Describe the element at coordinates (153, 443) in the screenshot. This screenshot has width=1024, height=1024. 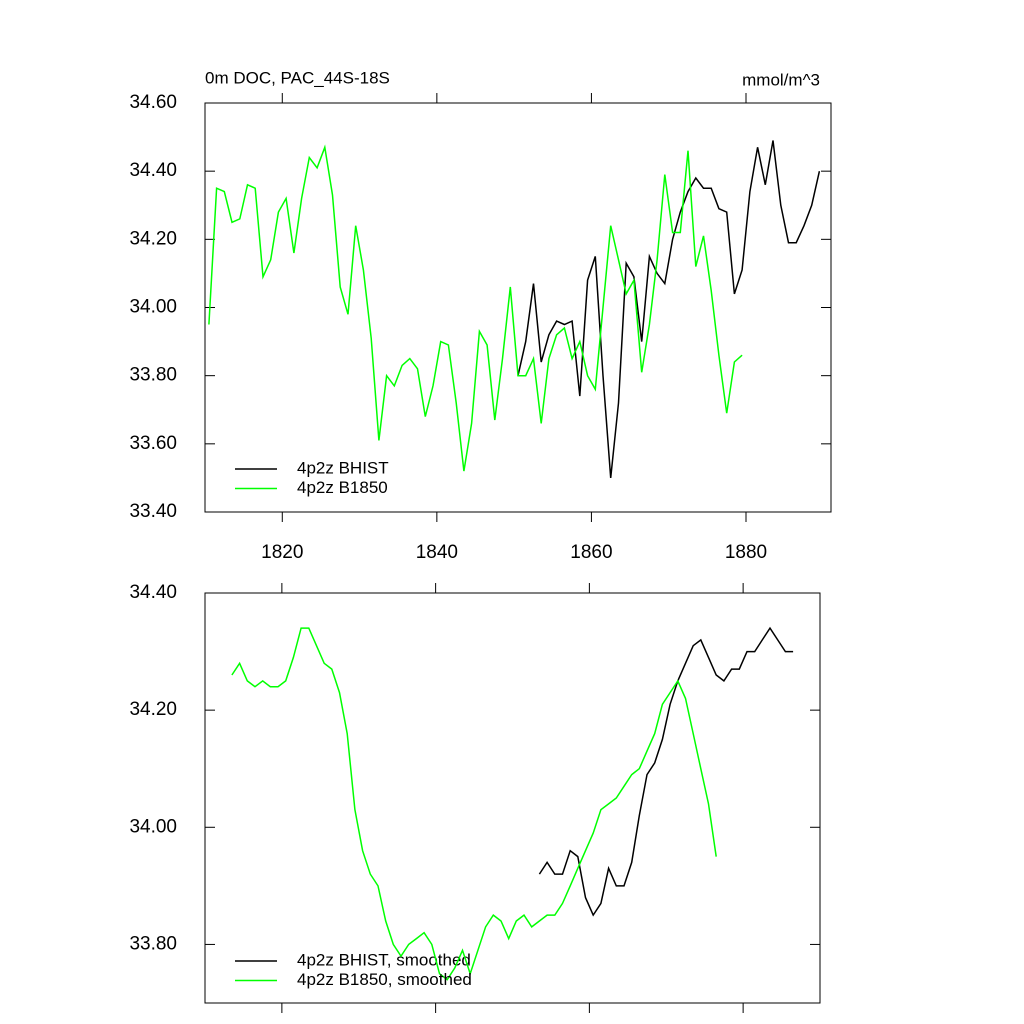
I see `y-tick-label: 33.60` at that location.